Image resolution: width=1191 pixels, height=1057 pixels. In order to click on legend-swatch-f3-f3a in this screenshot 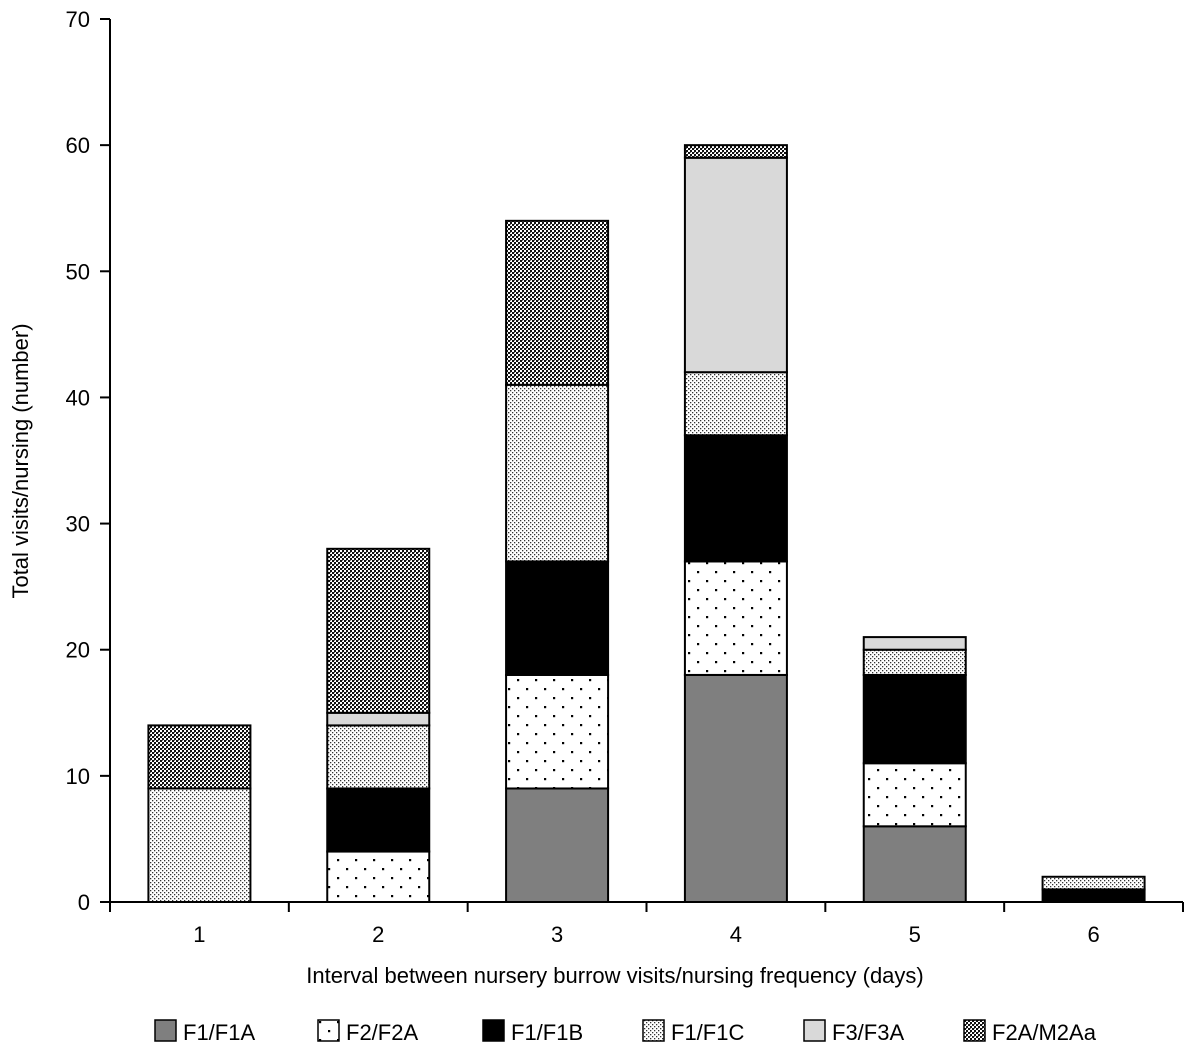, I will do `click(814, 1030)`.